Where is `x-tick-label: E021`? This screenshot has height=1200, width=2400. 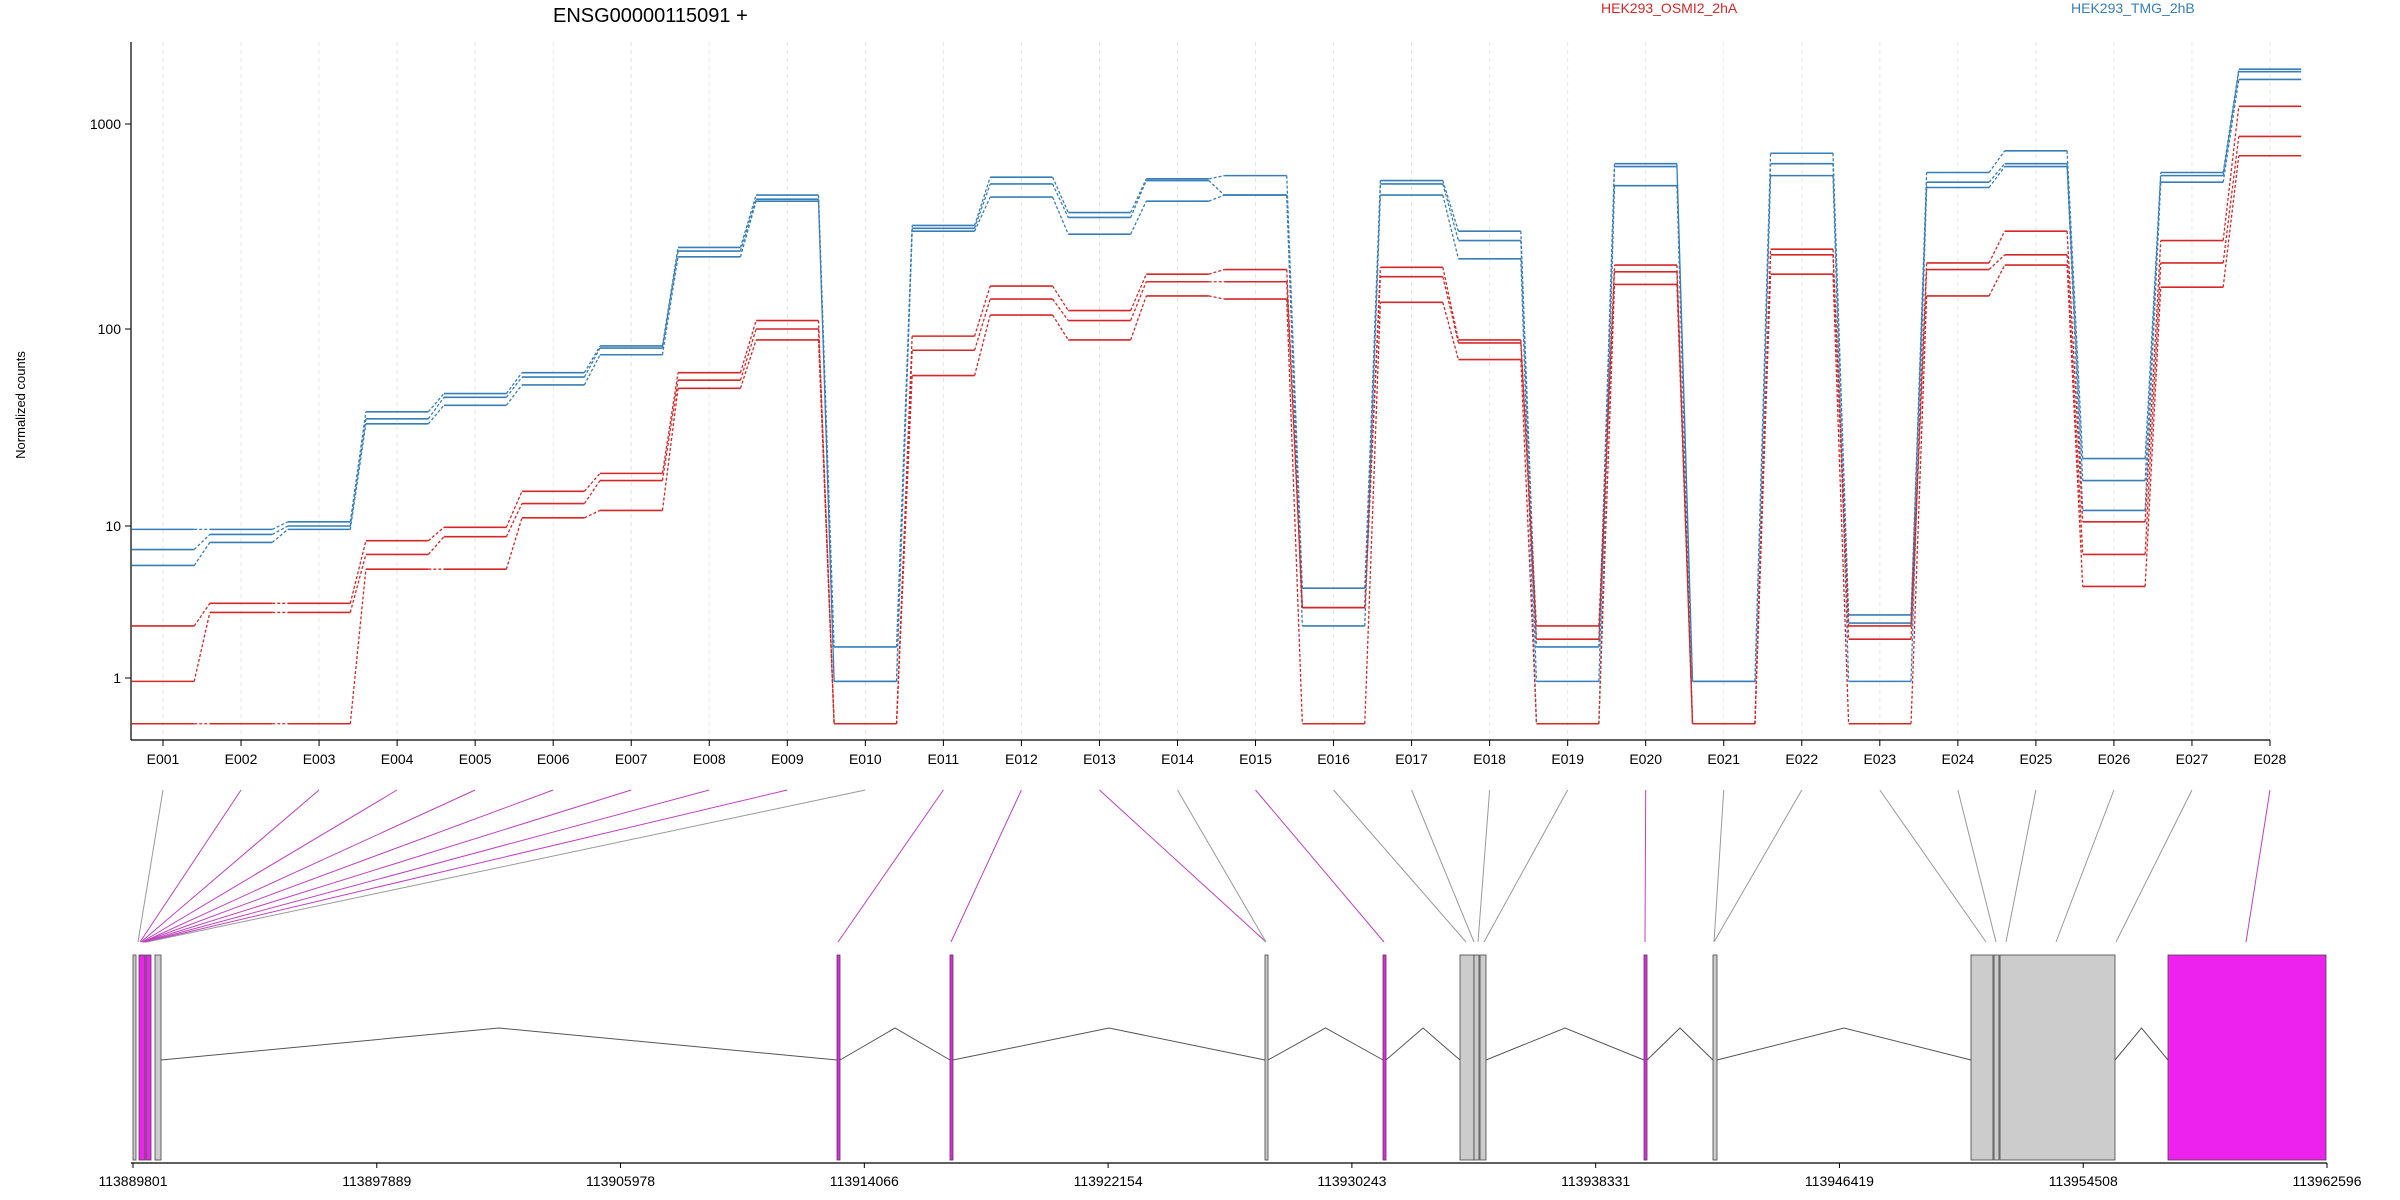
x-tick-label: E021 is located at coordinates (1723, 759).